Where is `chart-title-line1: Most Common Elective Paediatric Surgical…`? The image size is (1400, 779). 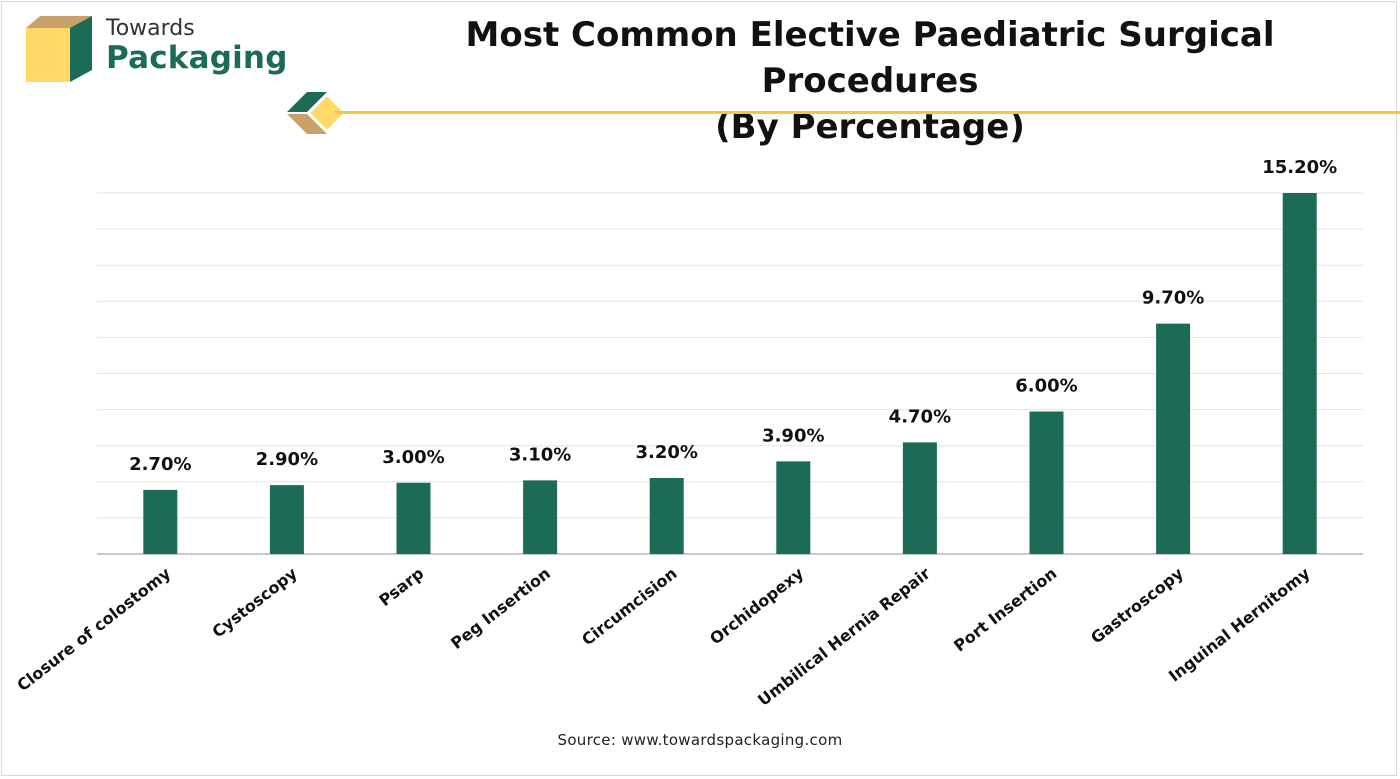
chart-title-line1: Most Common Elective Paediatric Surgical… is located at coordinates (870, 58).